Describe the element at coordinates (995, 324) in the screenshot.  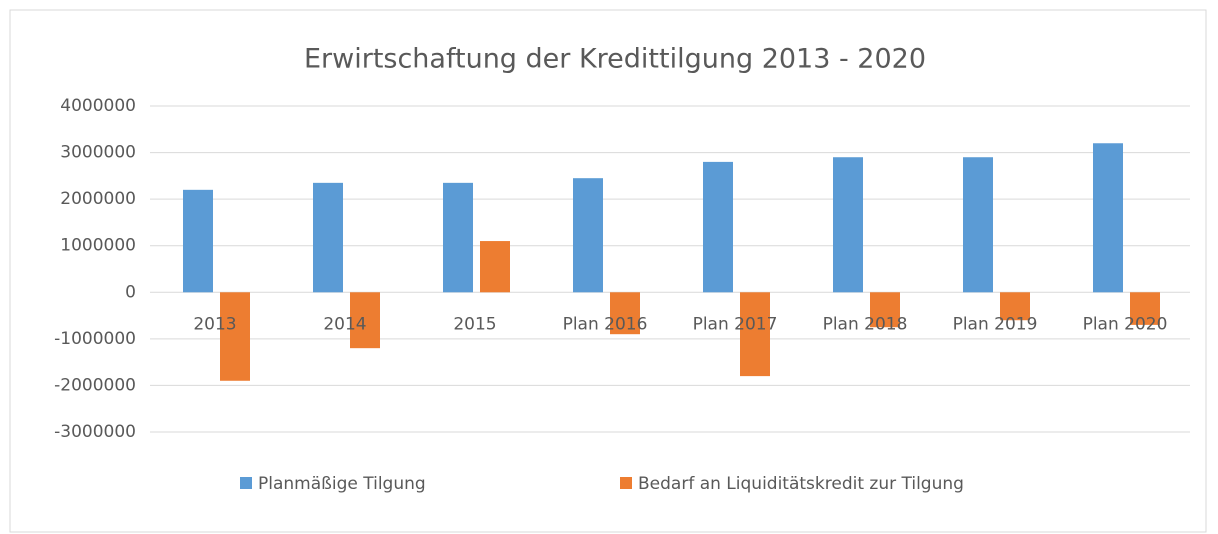
I see `x-tick-label: Plan 2019` at that location.